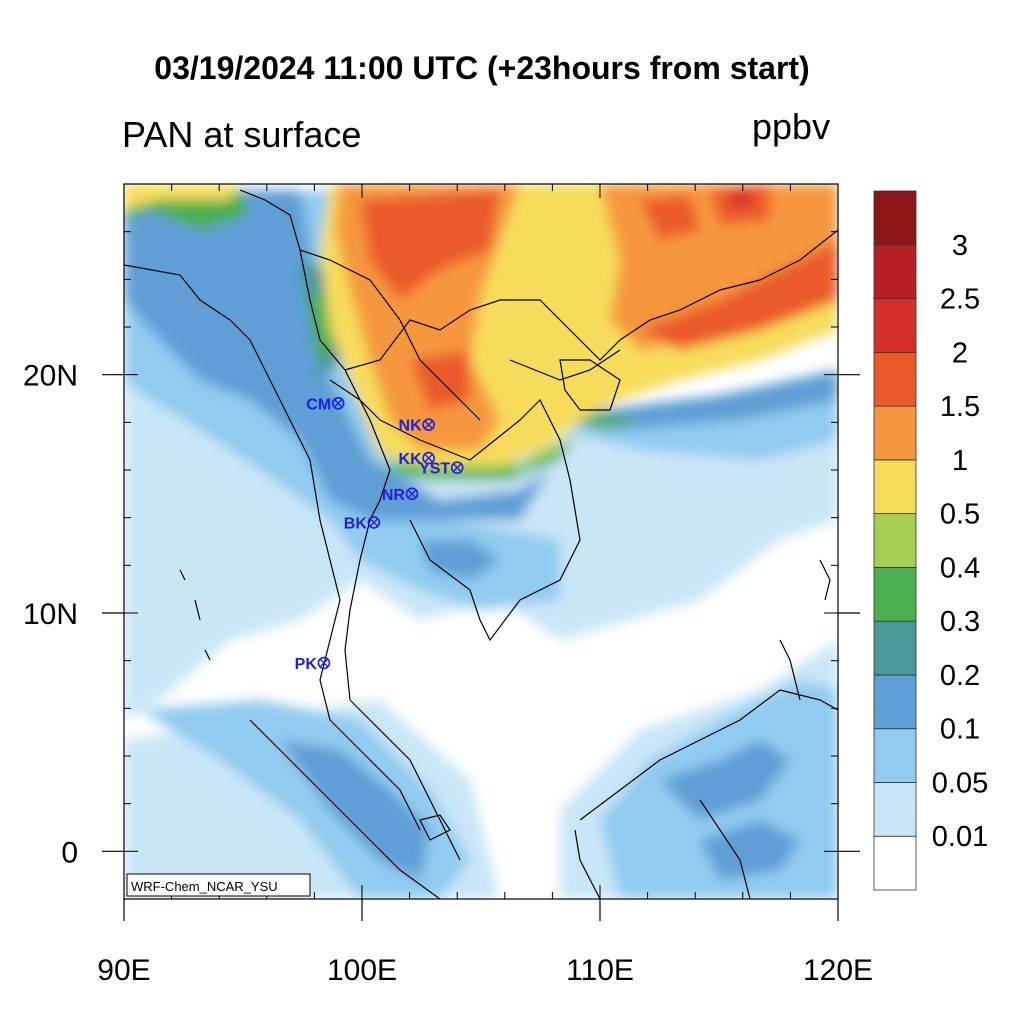 The image size is (1024, 1024). What do you see at coordinates (306, 664) in the screenshot?
I see `site-label: PK` at bounding box center [306, 664].